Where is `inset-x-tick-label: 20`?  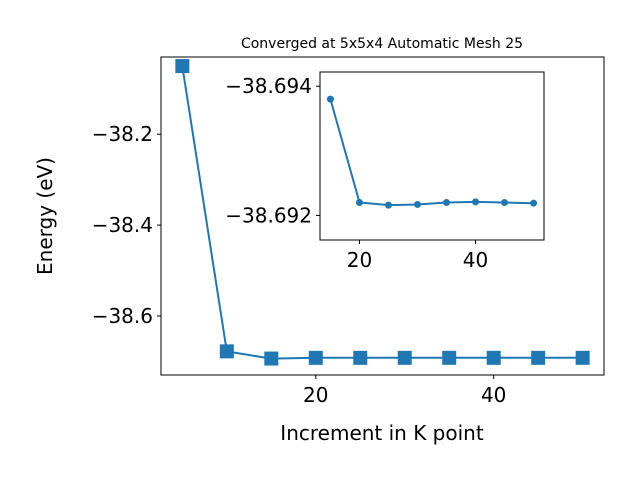 inset-x-tick-label: 20 is located at coordinates (359, 260).